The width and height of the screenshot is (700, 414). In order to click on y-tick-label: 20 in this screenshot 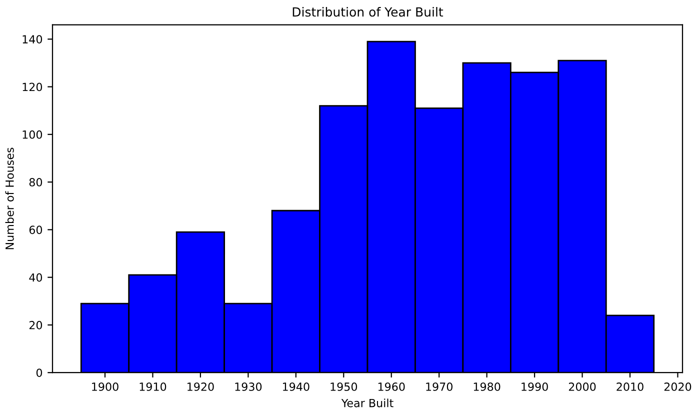, I will do `click(35, 325)`.